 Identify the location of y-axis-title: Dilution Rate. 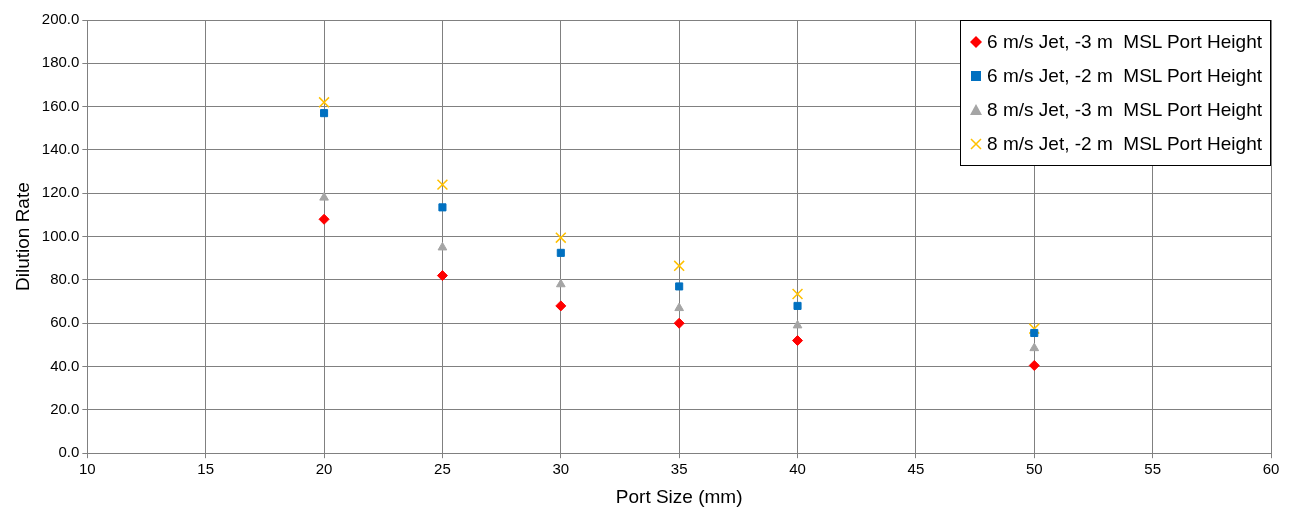
(22, 236).